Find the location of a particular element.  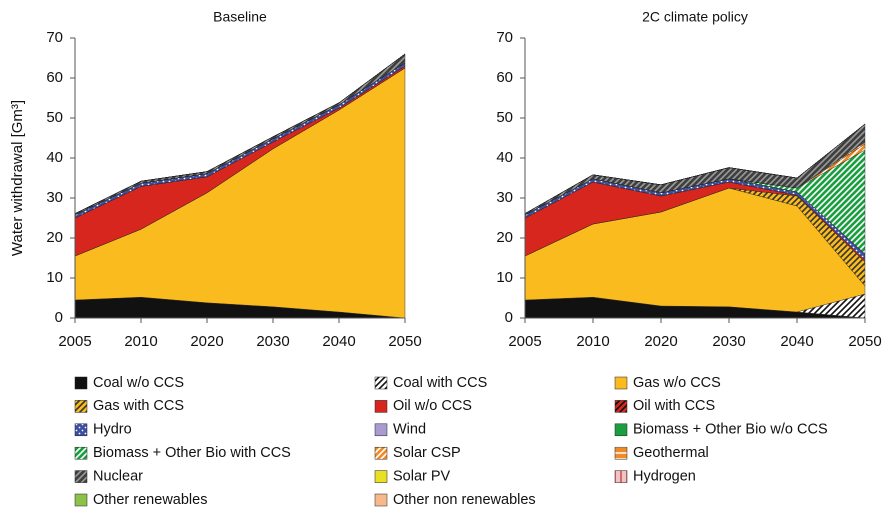

y-axis-label: Water withdrawal [Gm³] is located at coordinates (17, 178).